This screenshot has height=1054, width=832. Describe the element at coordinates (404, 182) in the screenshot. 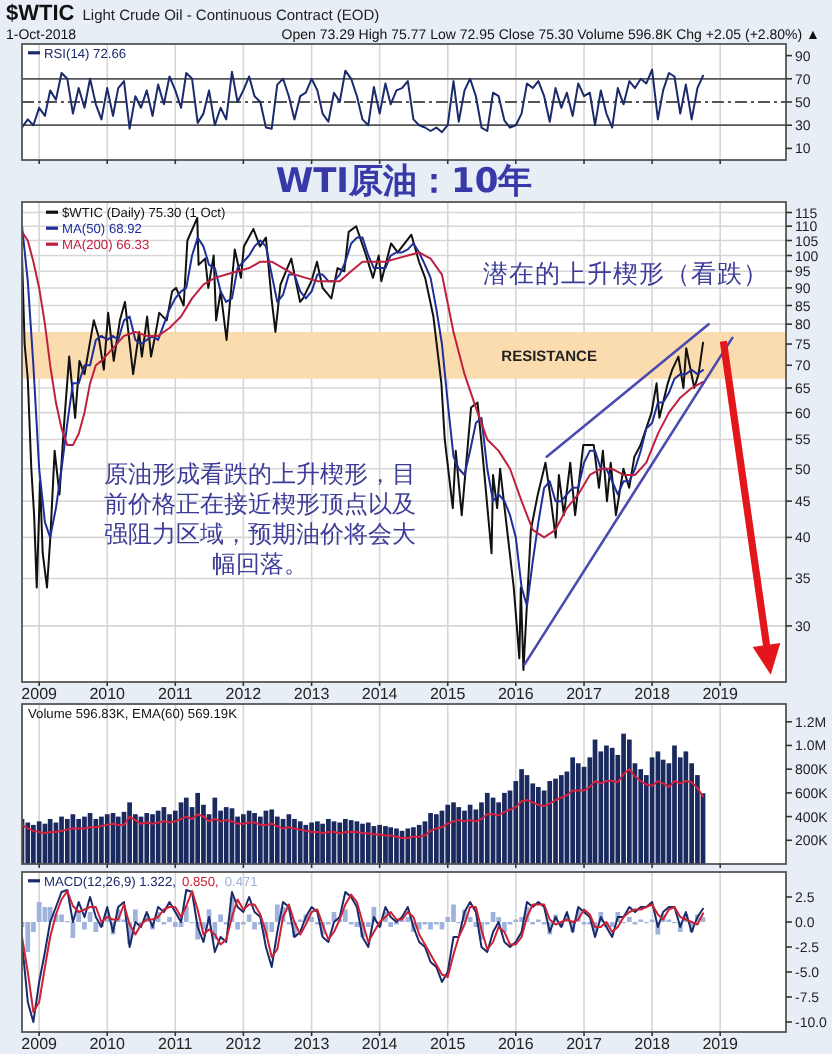

I see `chart-title: WTI原油：10年` at that location.